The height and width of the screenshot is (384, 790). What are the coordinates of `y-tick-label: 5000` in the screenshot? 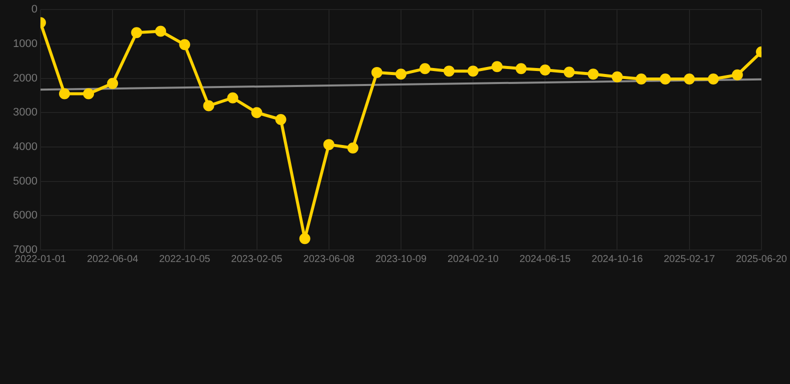 It's located at (25, 181).